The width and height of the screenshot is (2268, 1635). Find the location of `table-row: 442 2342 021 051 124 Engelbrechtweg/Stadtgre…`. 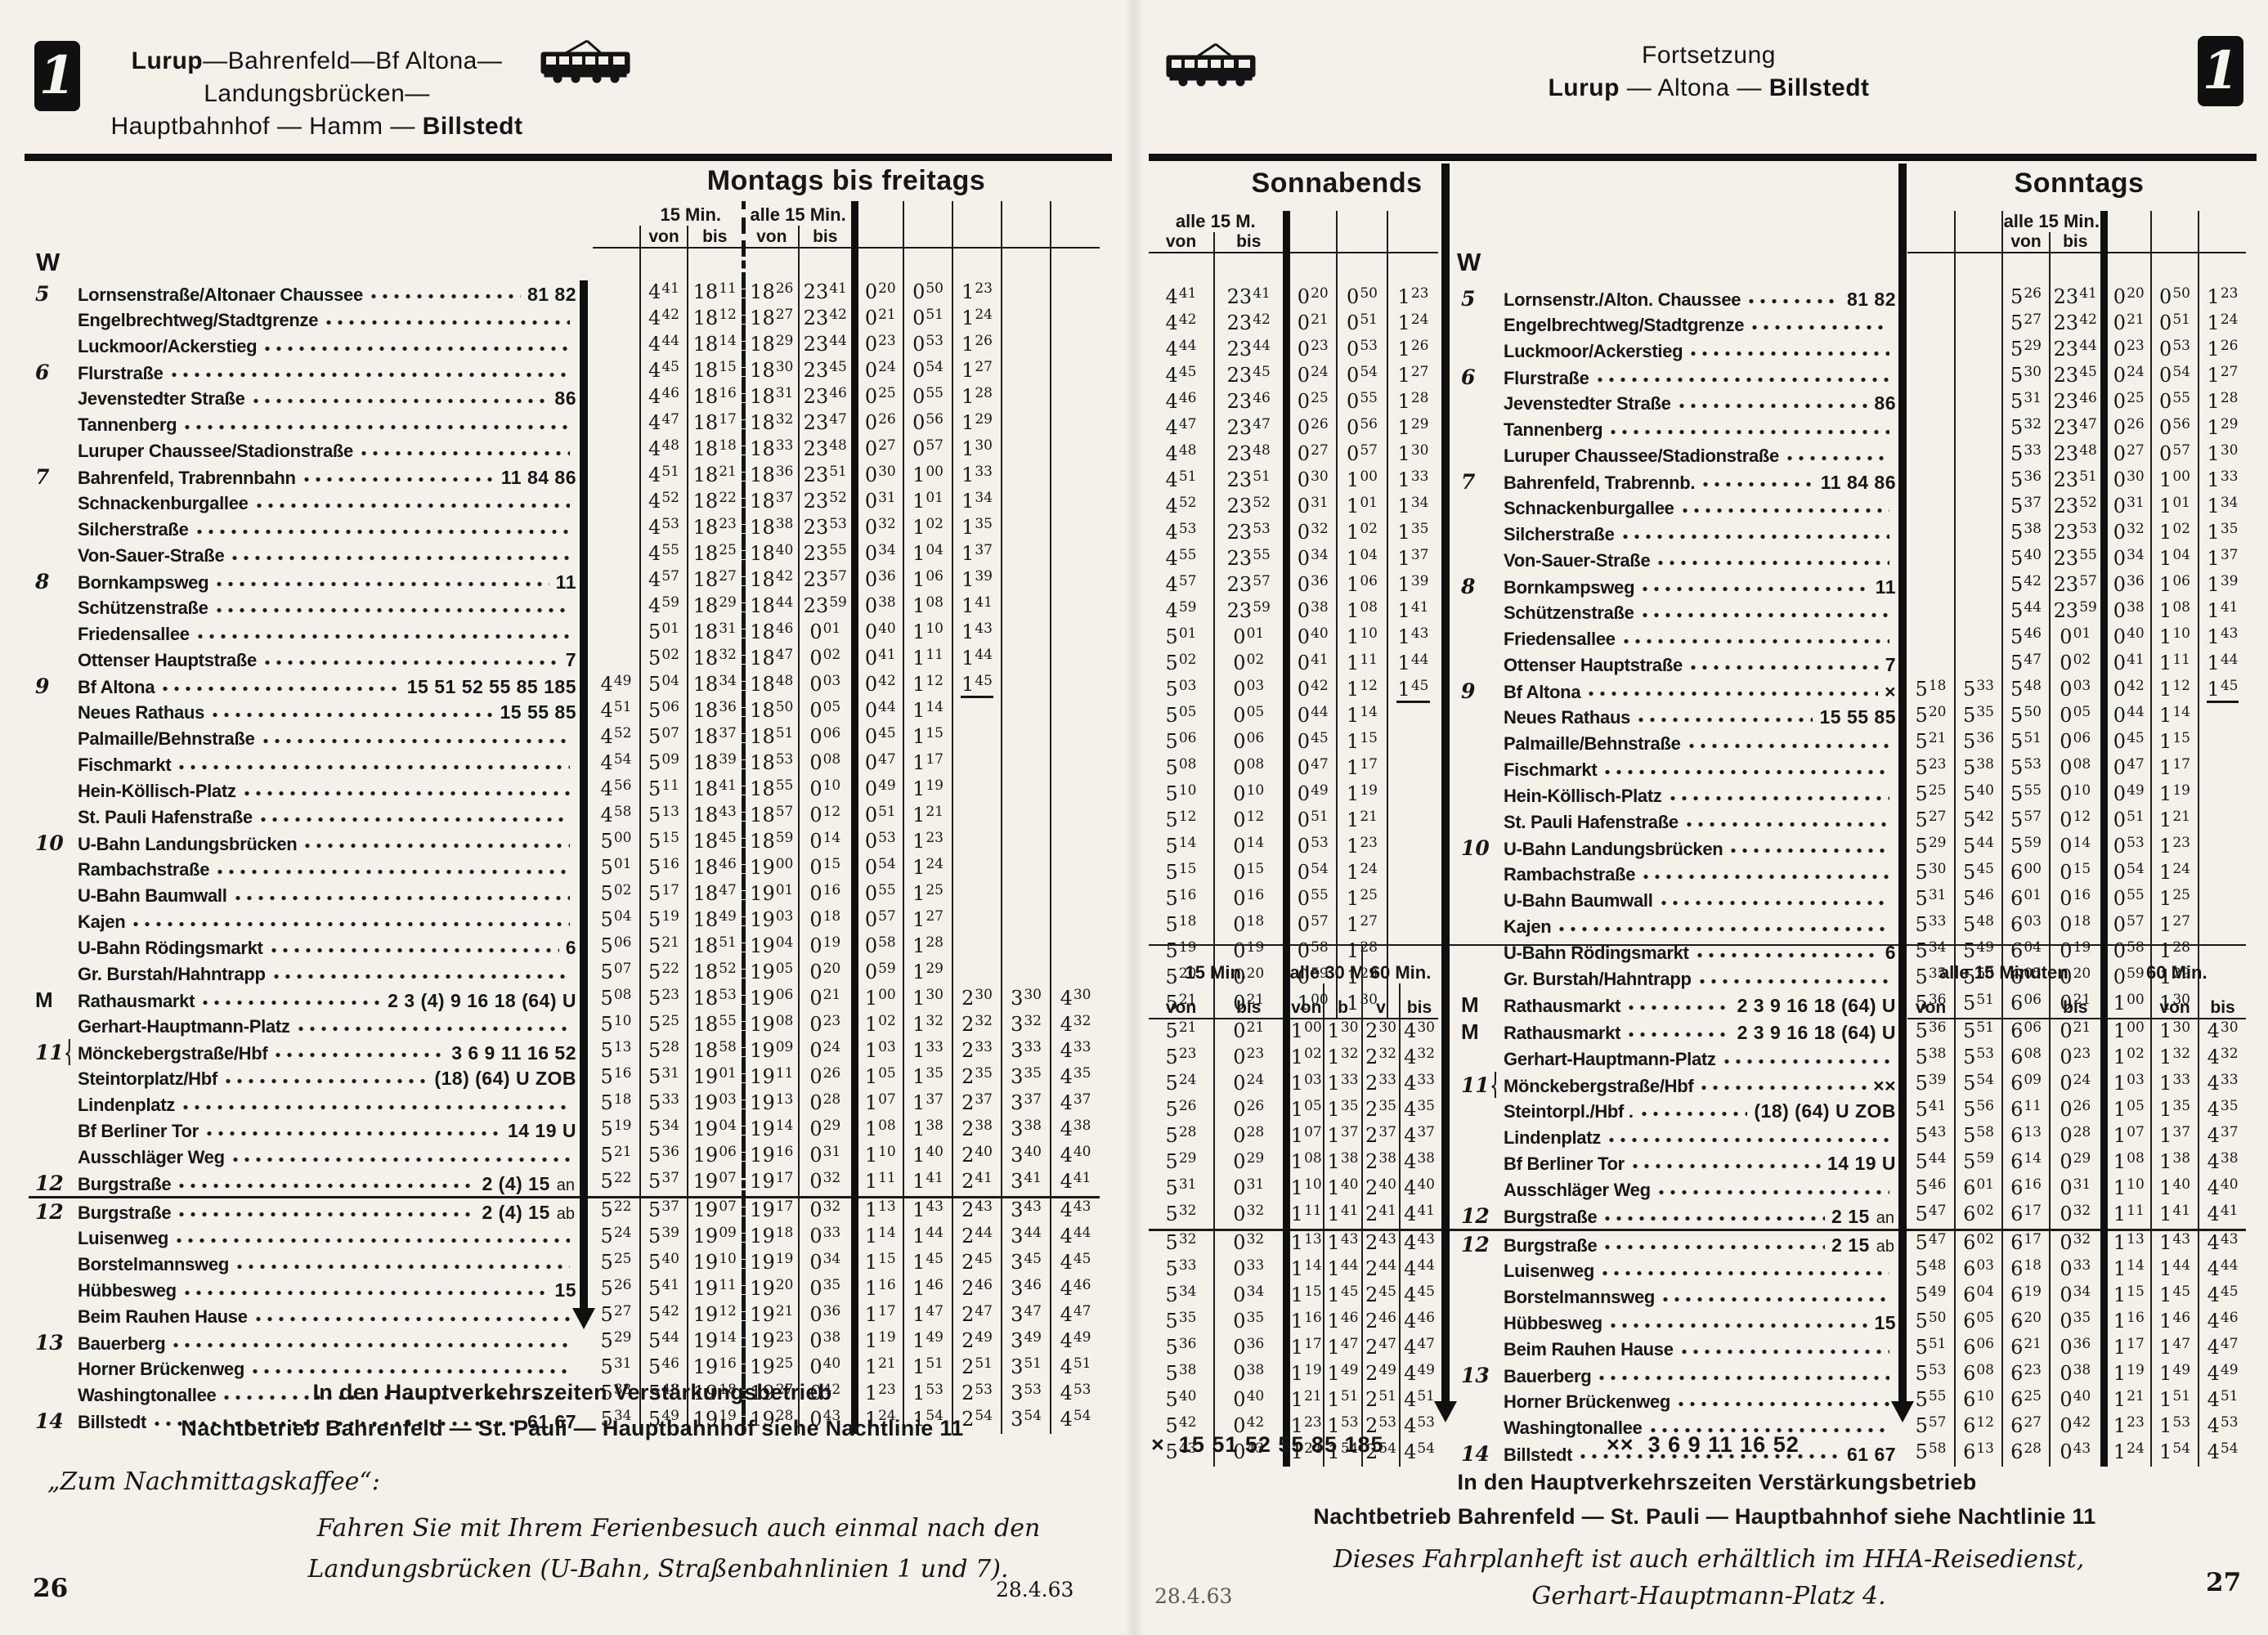

table-row: 442 2342 021 051 124 Engelbrechtweg/Stadtgre… is located at coordinates (1698, 324).